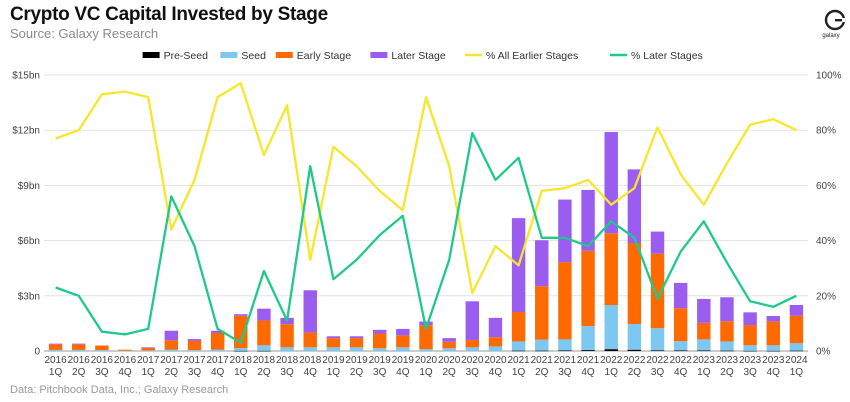 Image resolution: width=850 pixels, height=402 pixels. Describe the element at coordinates (29, 186) in the screenshot. I see `y-left-tick-label: $9bn` at that location.